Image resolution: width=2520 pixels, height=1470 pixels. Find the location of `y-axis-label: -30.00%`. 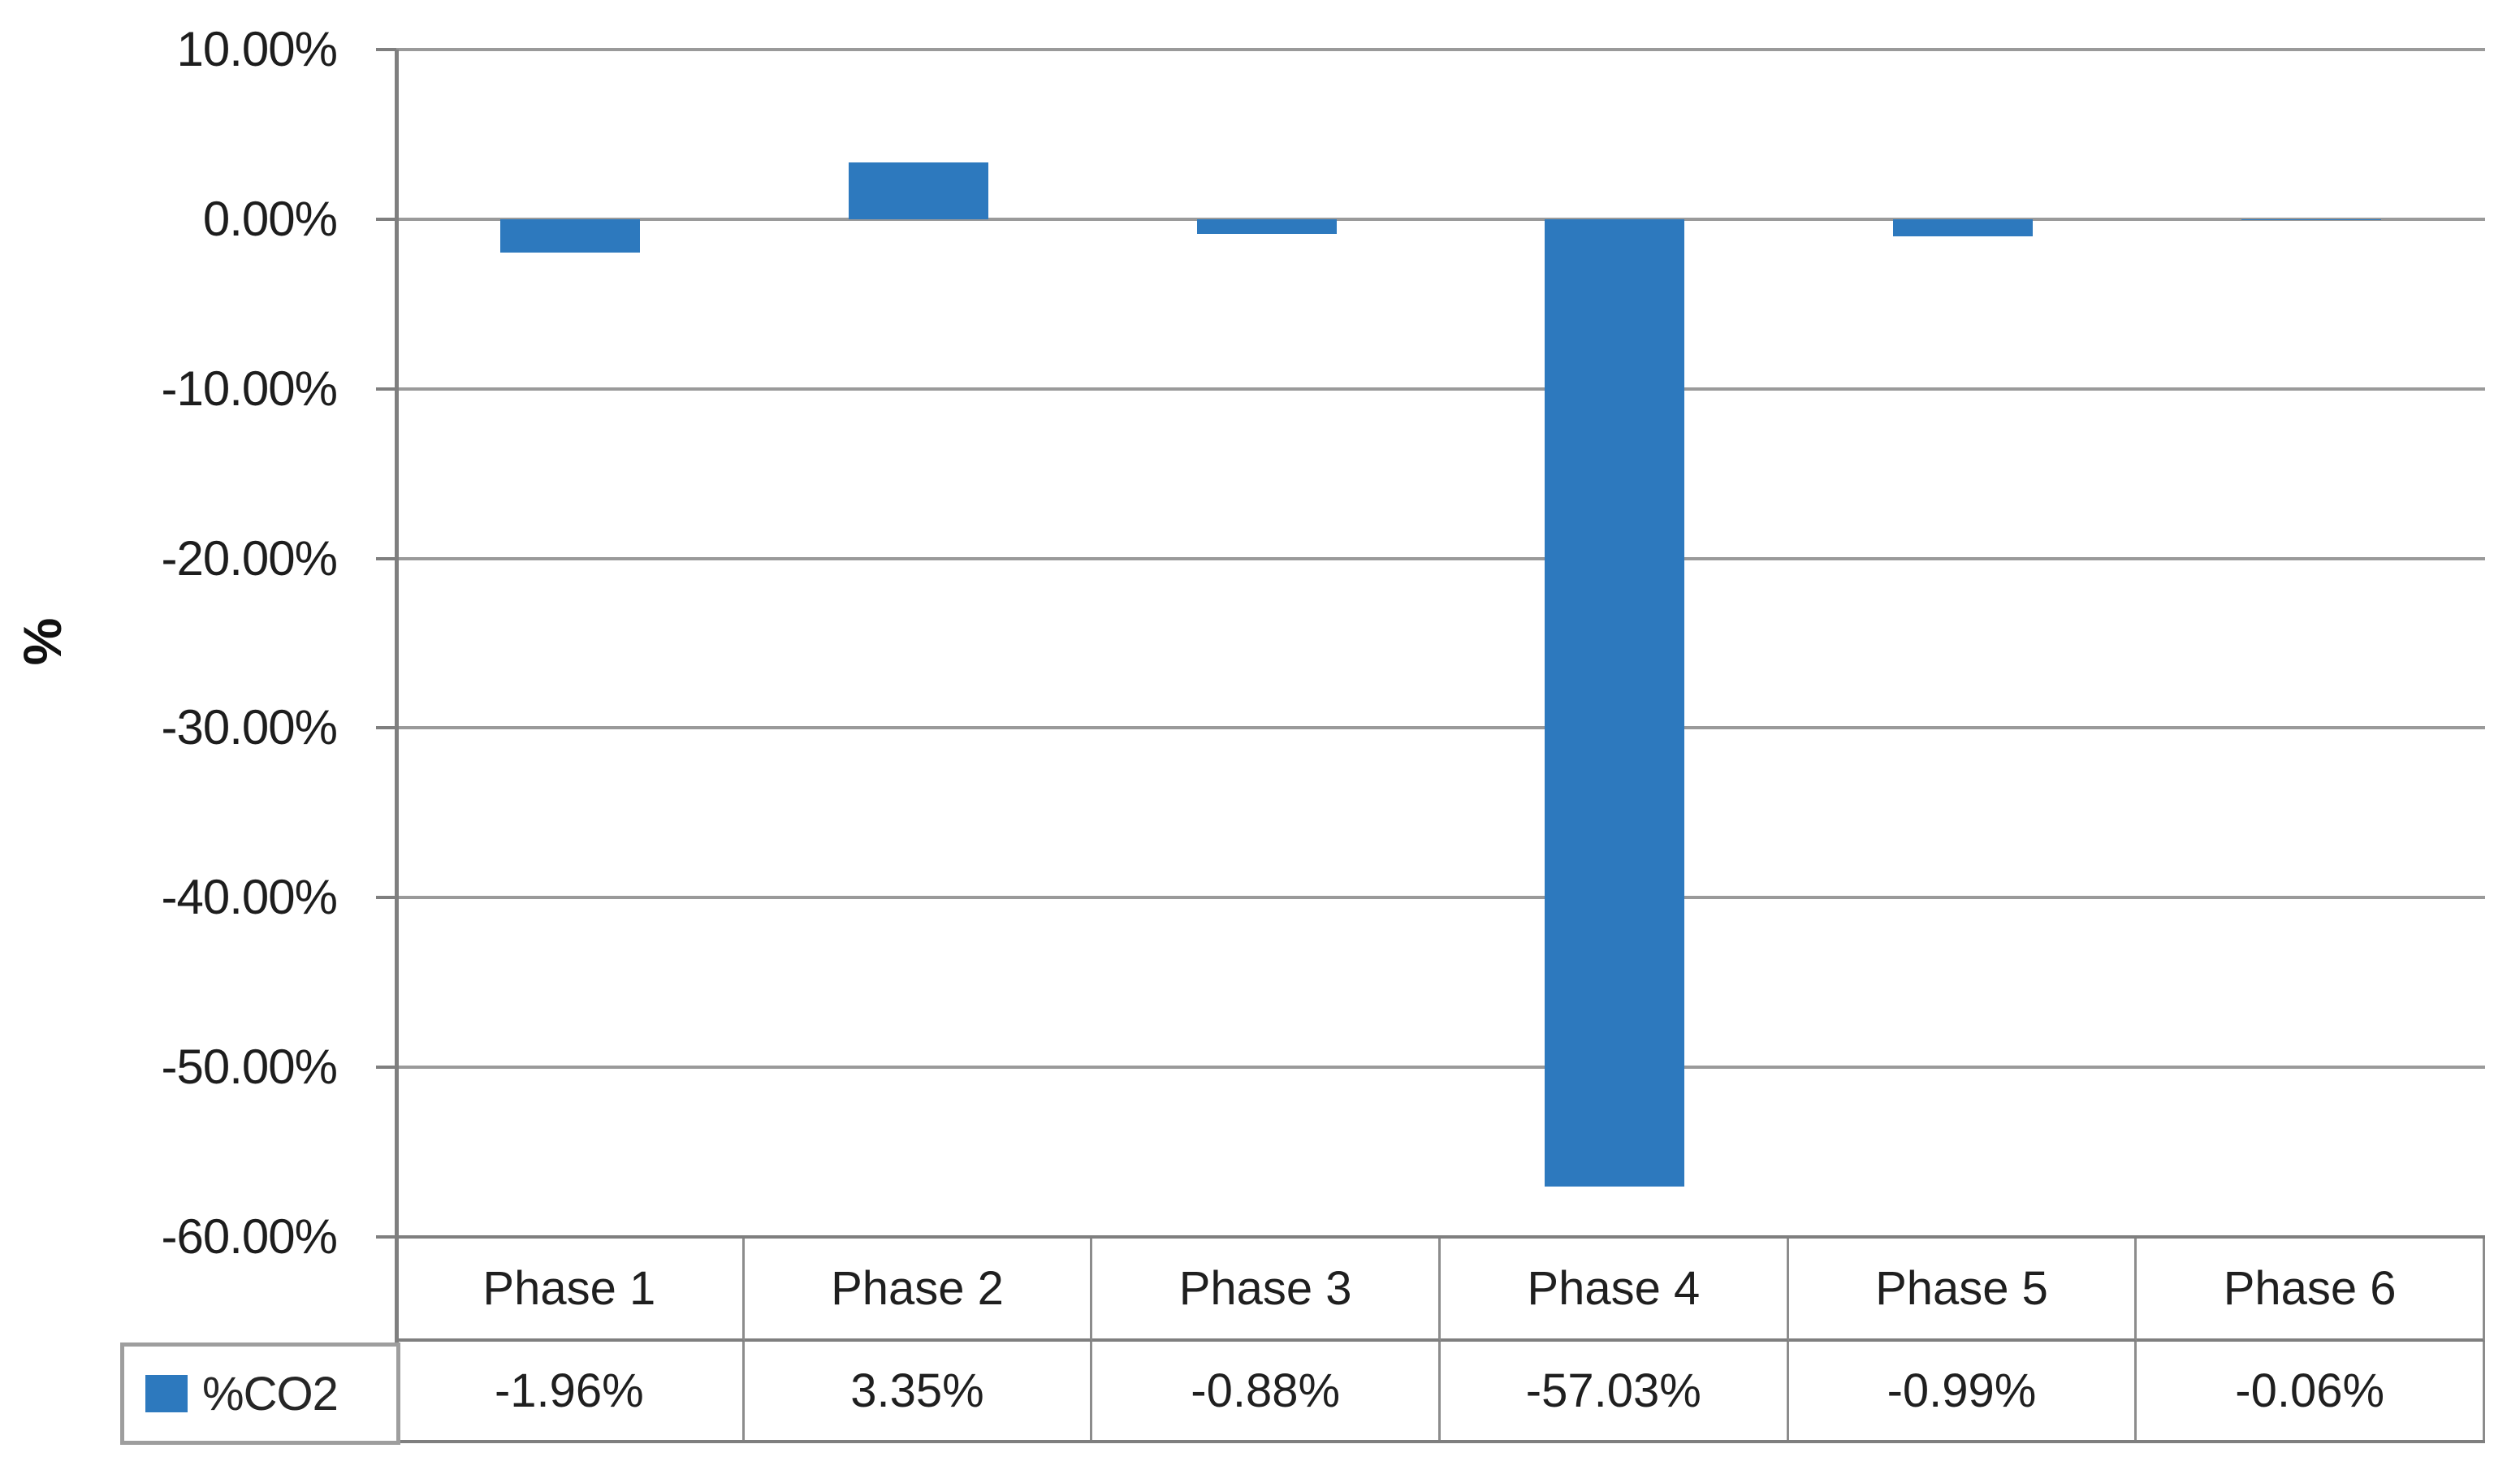

y-axis-label: -30.00% is located at coordinates (249, 728).